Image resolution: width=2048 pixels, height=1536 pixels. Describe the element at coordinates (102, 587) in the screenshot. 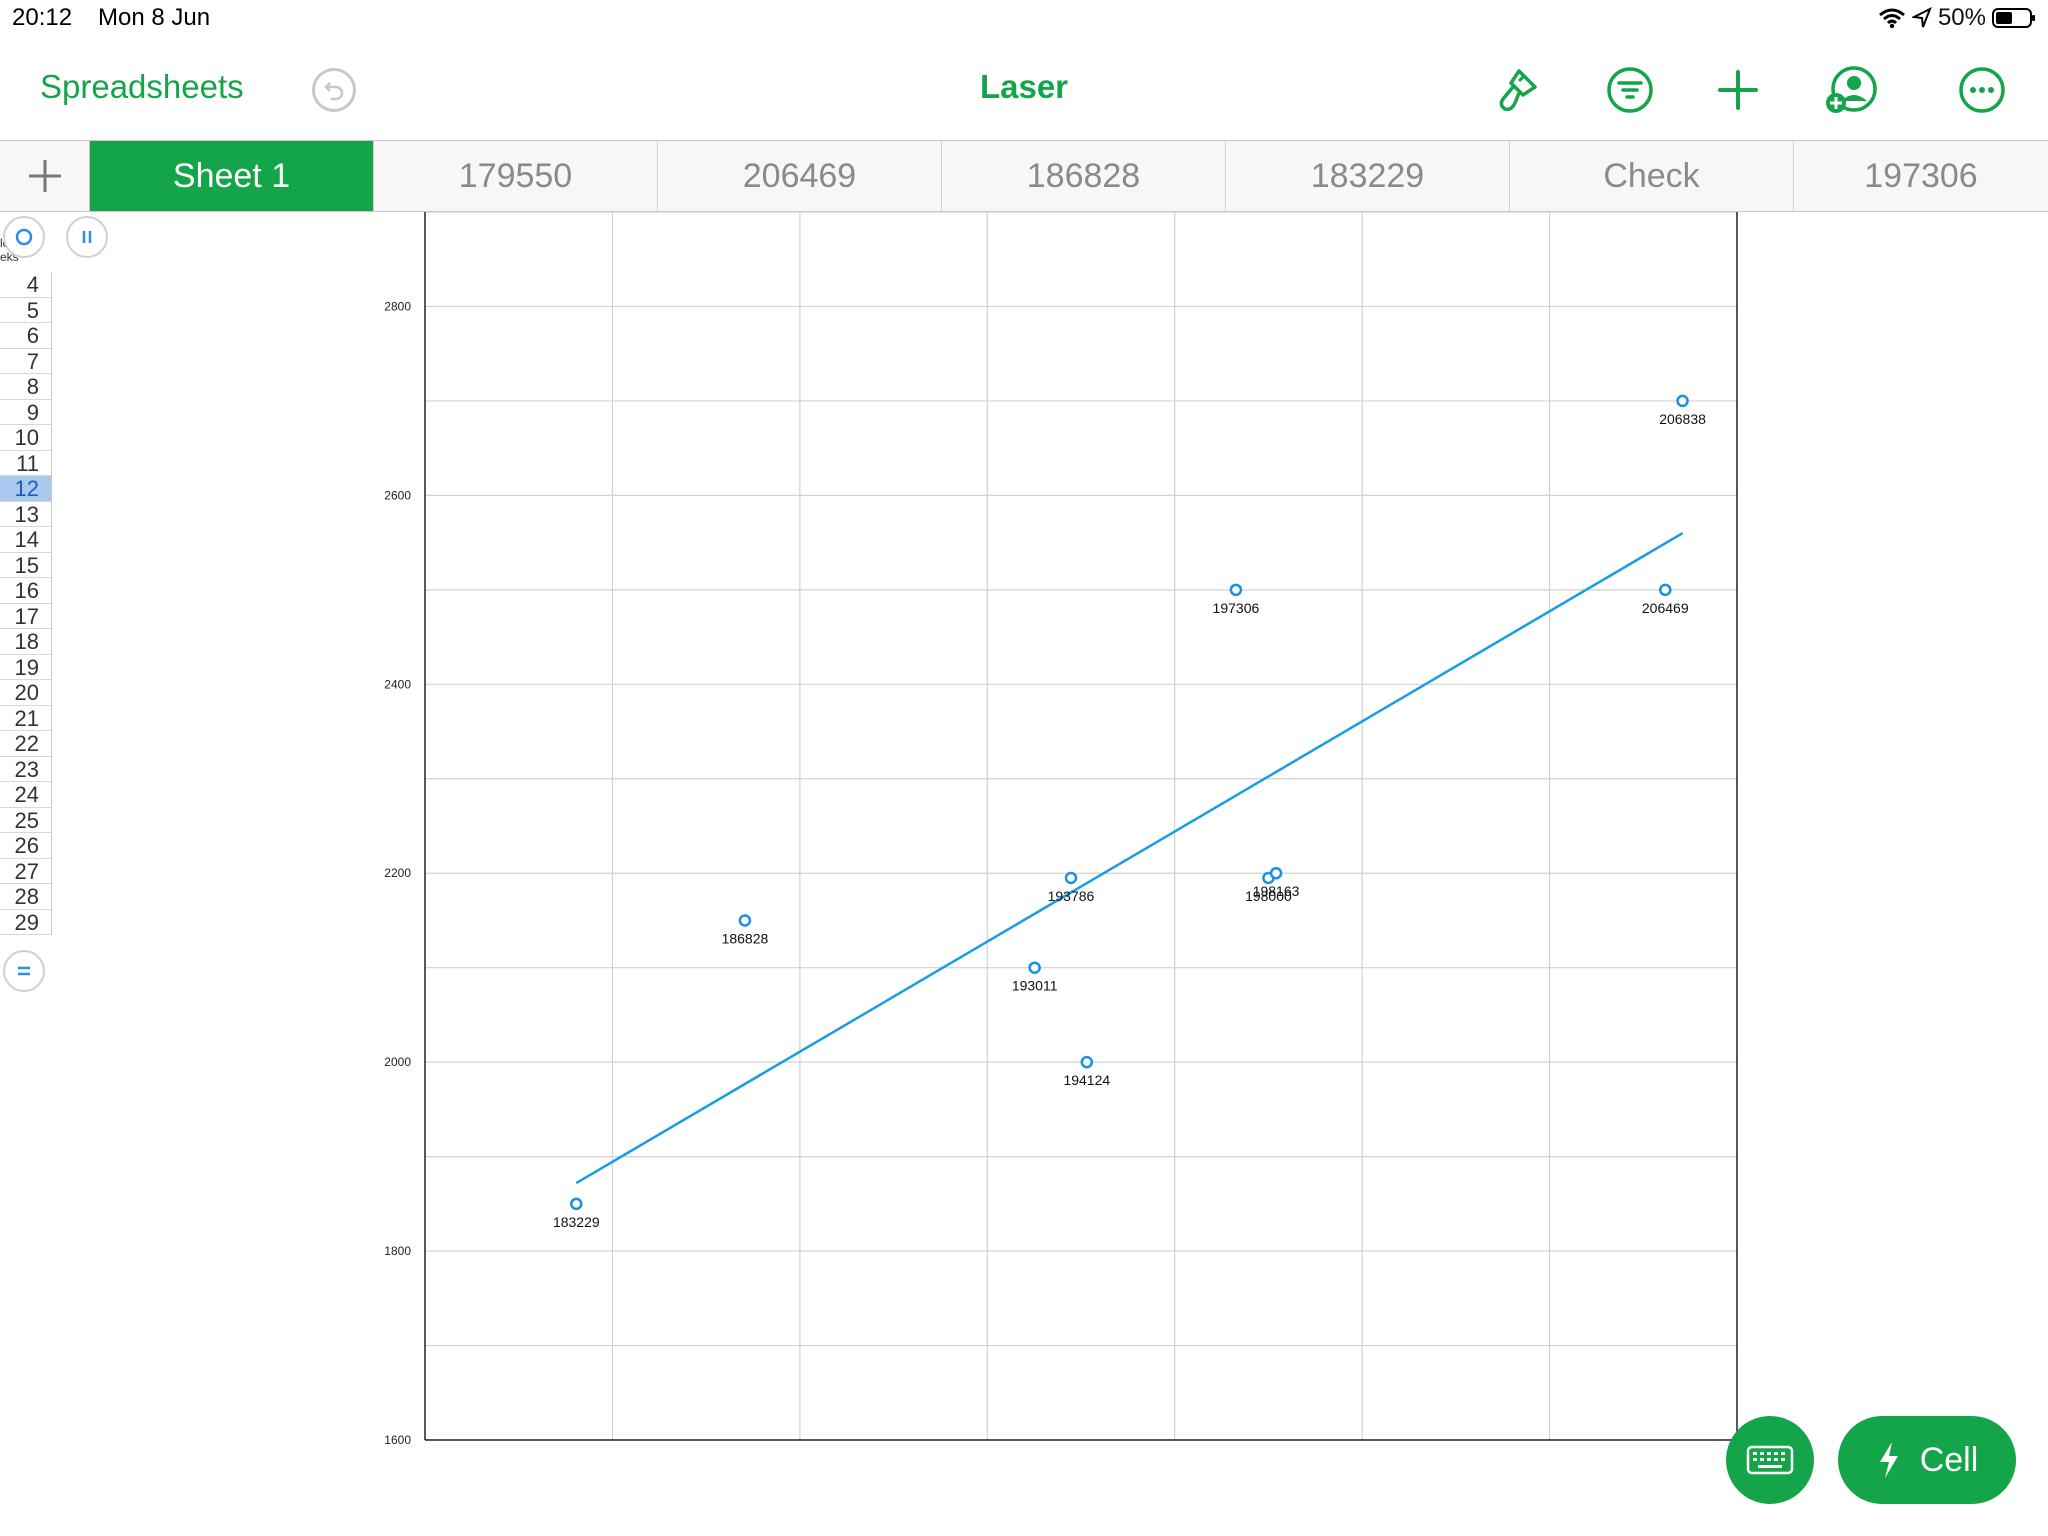

I see `year-cell: 2016` at that location.